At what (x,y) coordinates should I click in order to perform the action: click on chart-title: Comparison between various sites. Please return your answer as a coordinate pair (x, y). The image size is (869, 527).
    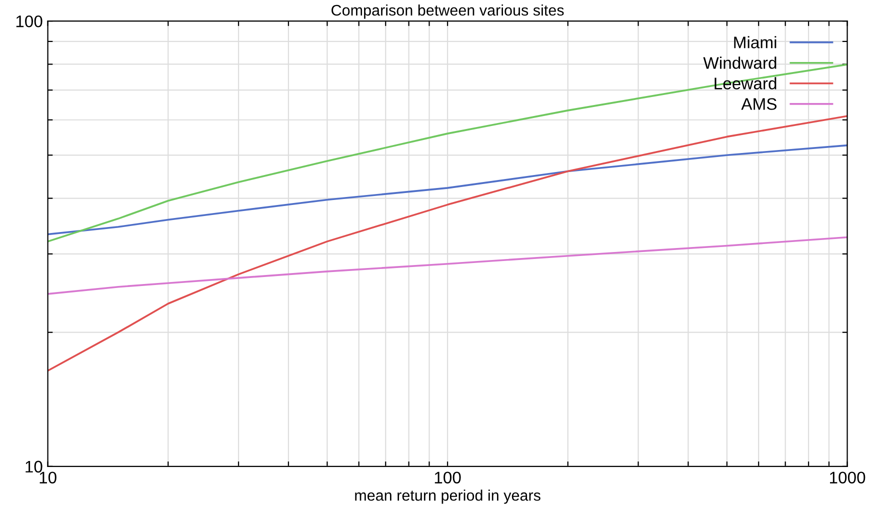
    Looking at the image, I should click on (448, 11).